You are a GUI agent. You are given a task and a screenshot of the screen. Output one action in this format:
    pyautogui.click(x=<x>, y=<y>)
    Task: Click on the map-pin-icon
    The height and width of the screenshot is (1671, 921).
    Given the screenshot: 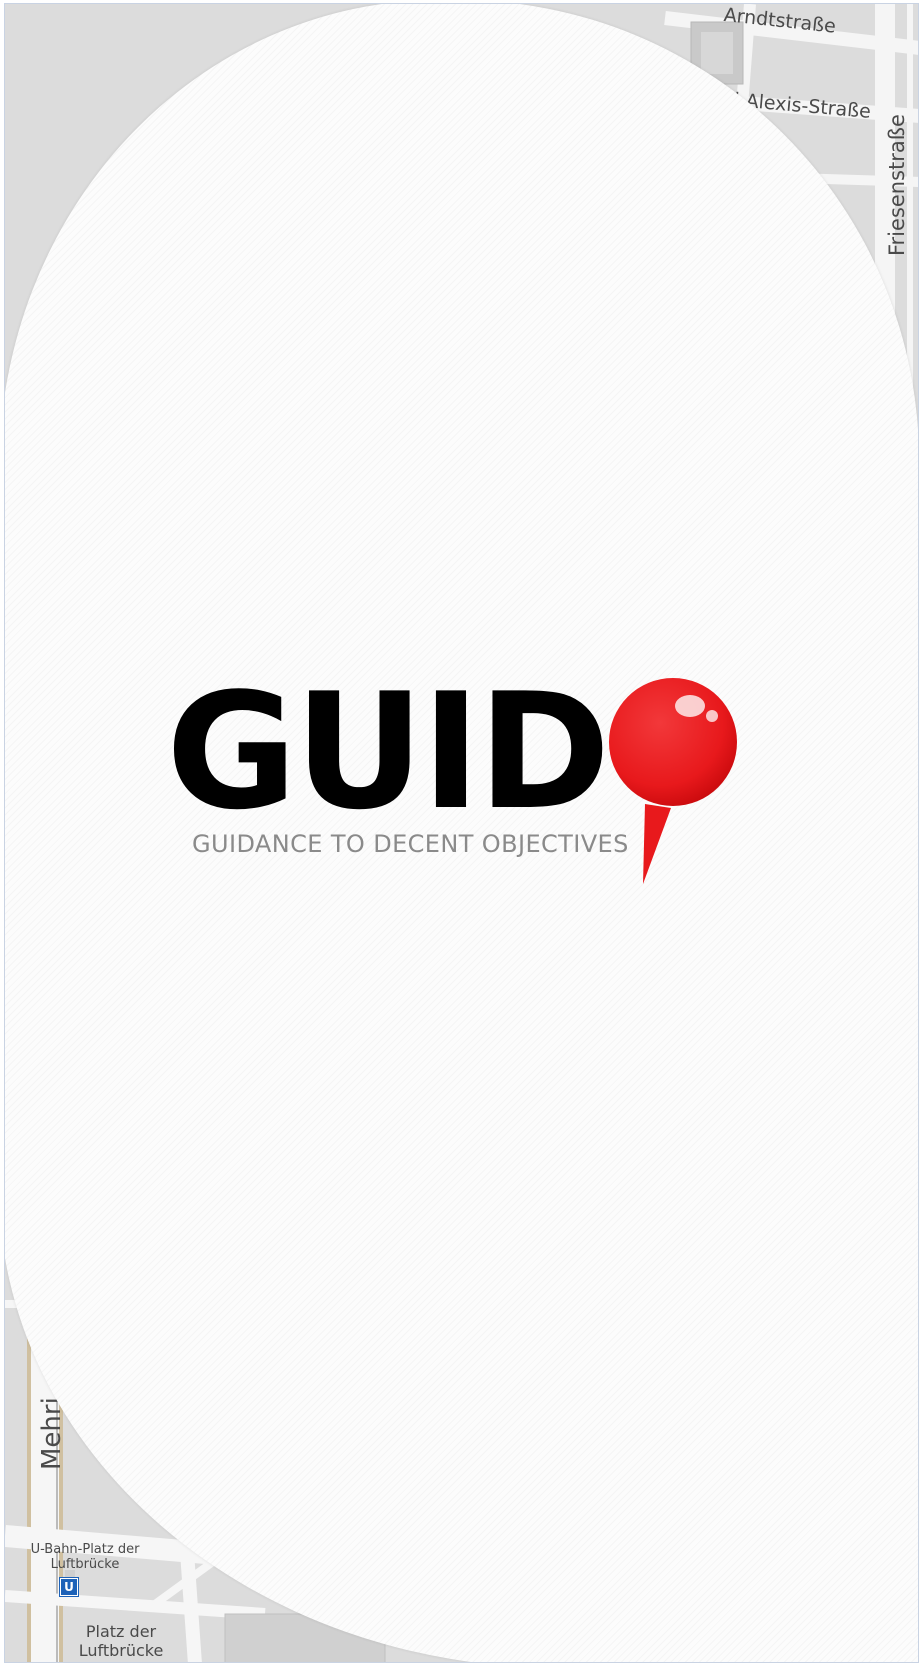 What is the action you would take?
    pyautogui.click(x=673, y=781)
    